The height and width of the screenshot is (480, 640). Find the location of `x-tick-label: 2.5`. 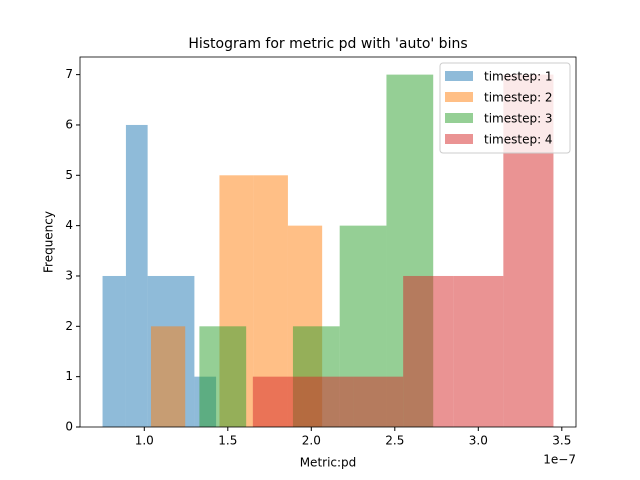

x-tick-label: 2.5 is located at coordinates (394, 441).